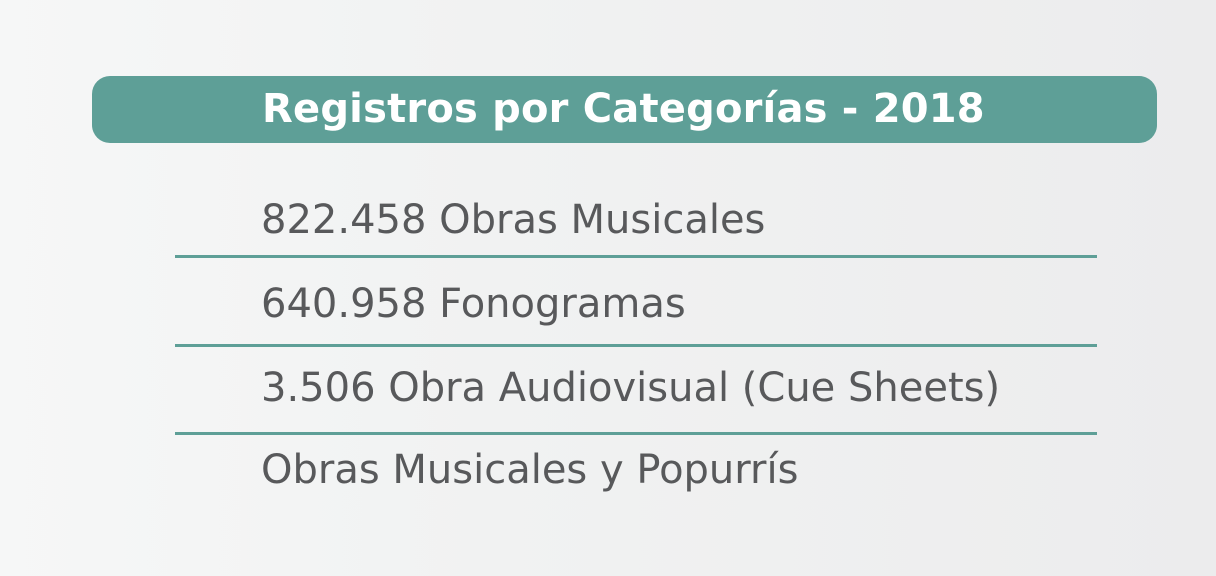 The width and height of the screenshot is (1216, 576). I want to click on list-item-obras-musicales-popurris: Obras Musicales y Popurrís, so click(530, 470).